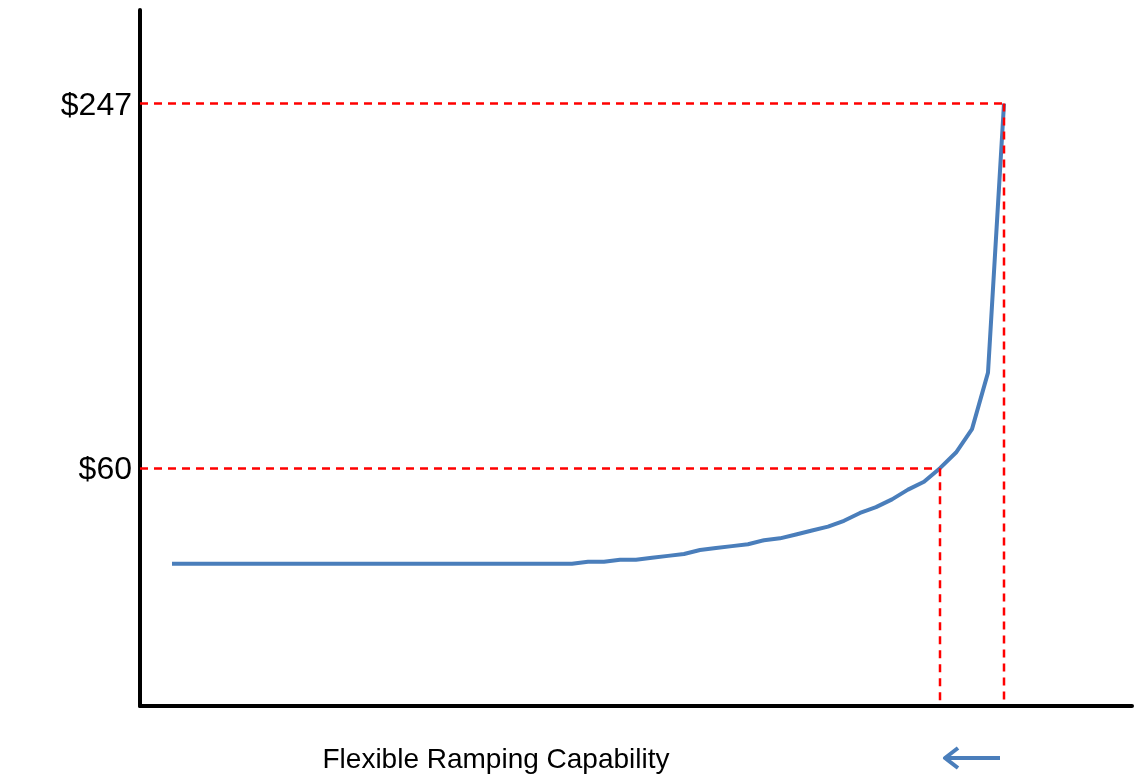  I want to click on y-tick-label: $60, so click(105, 468).